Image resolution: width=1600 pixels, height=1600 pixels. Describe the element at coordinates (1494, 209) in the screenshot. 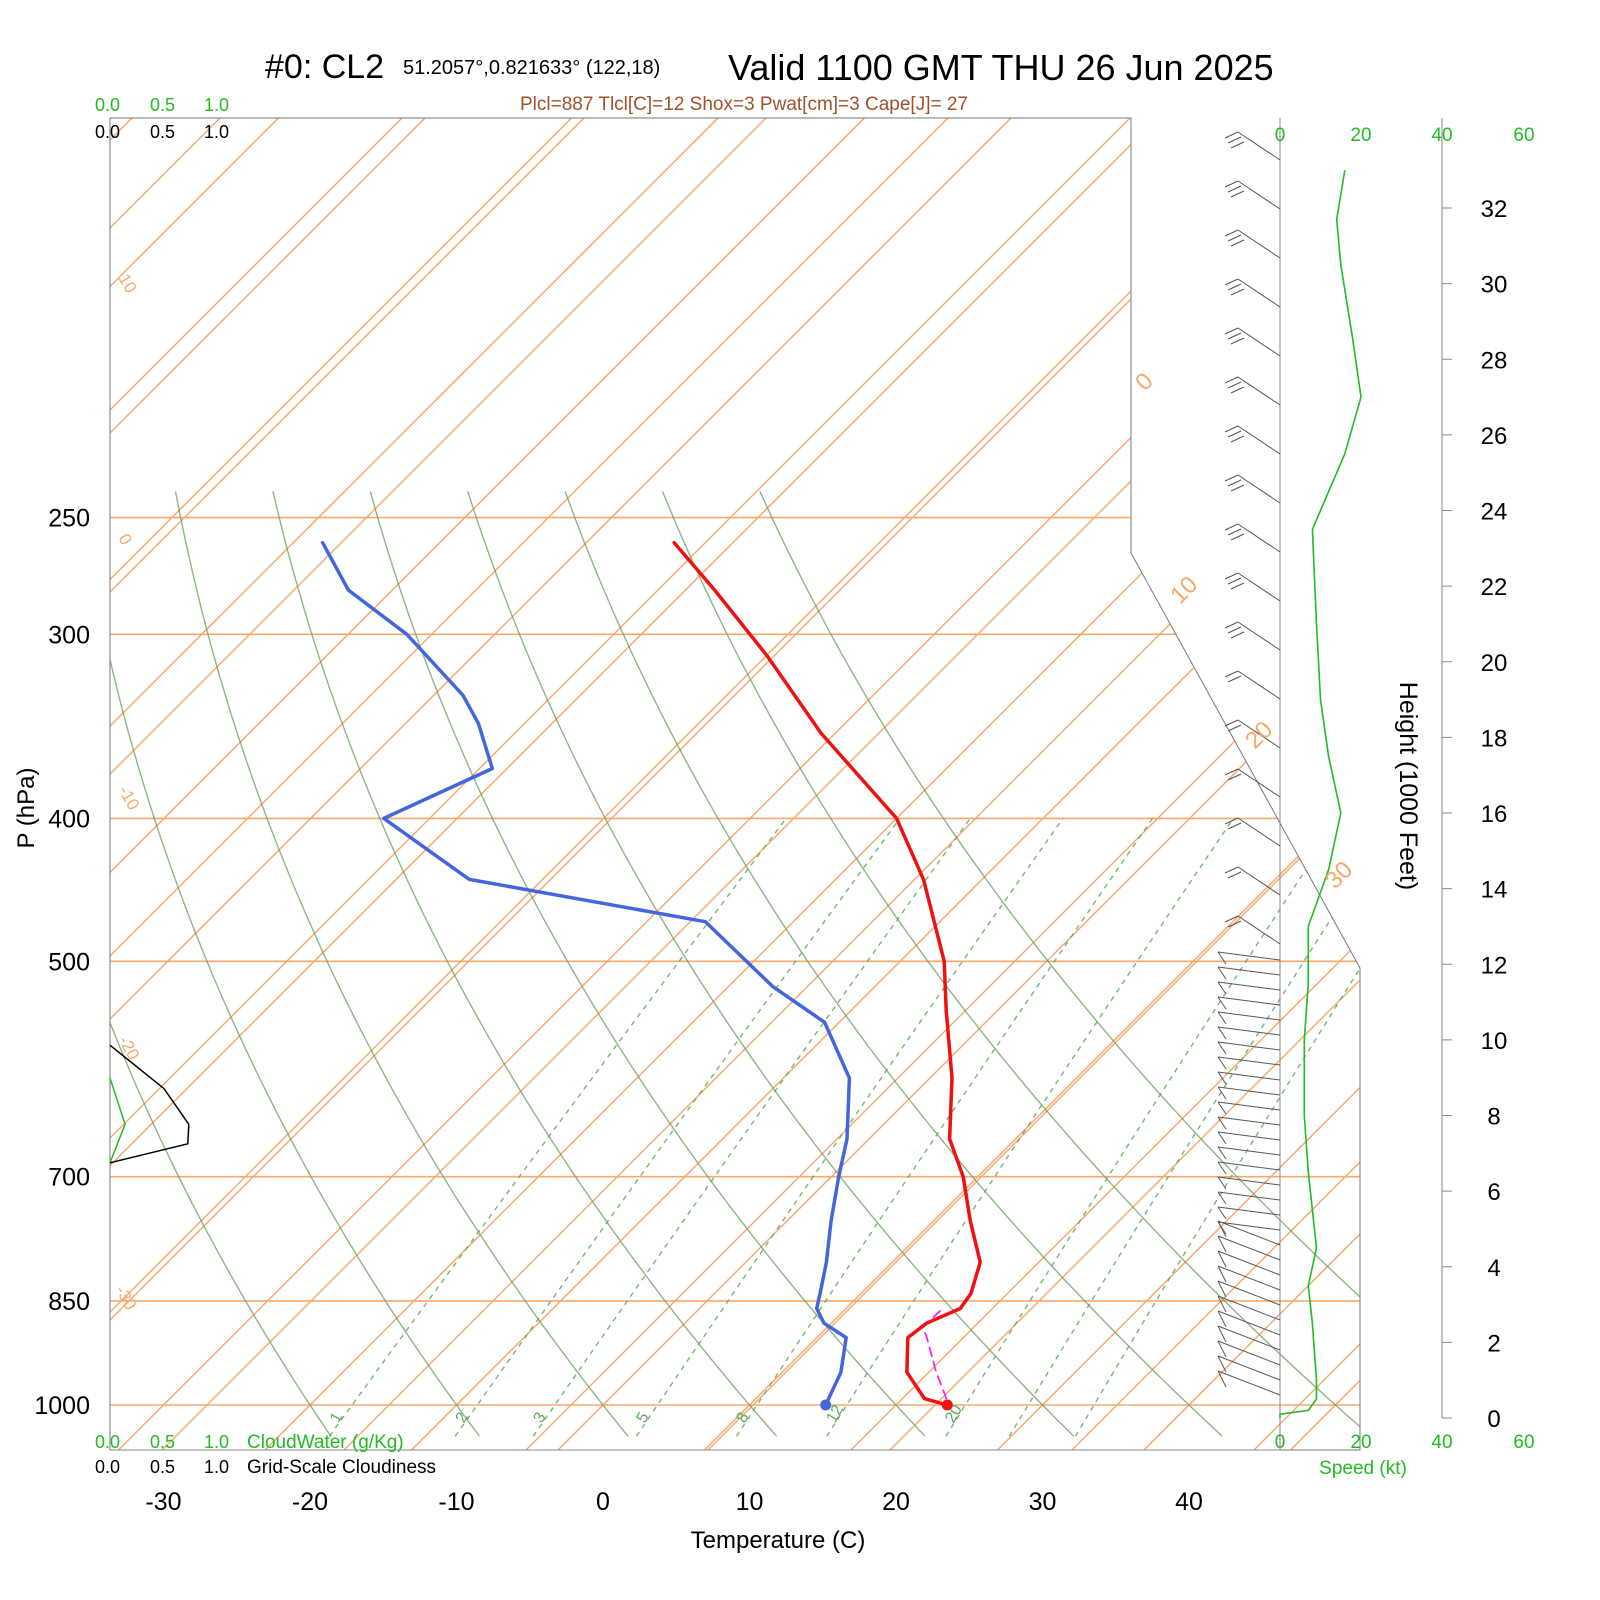

I see `height-tick-label: 32` at that location.